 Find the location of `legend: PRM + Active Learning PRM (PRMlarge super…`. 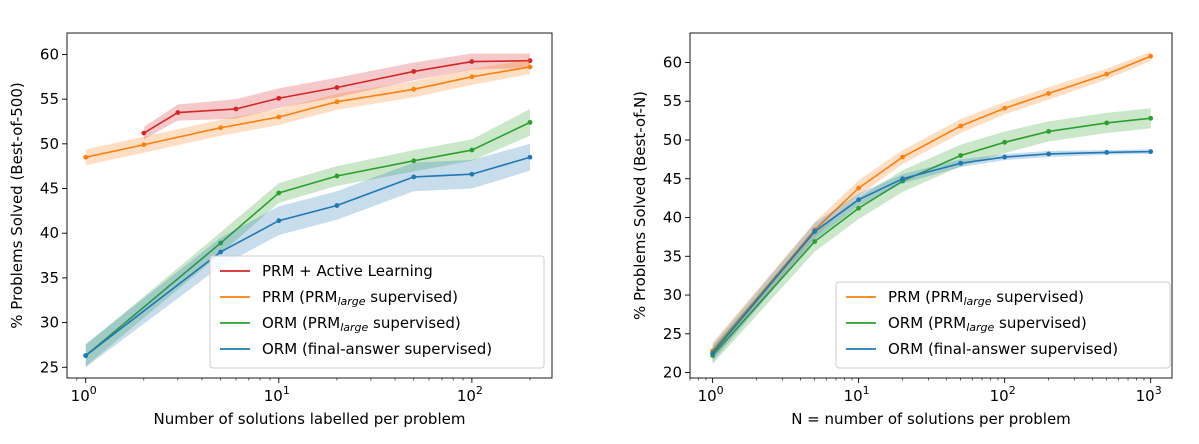

legend: PRM + Active Learning PRM (PRMlarge super… is located at coordinates (377, 312).